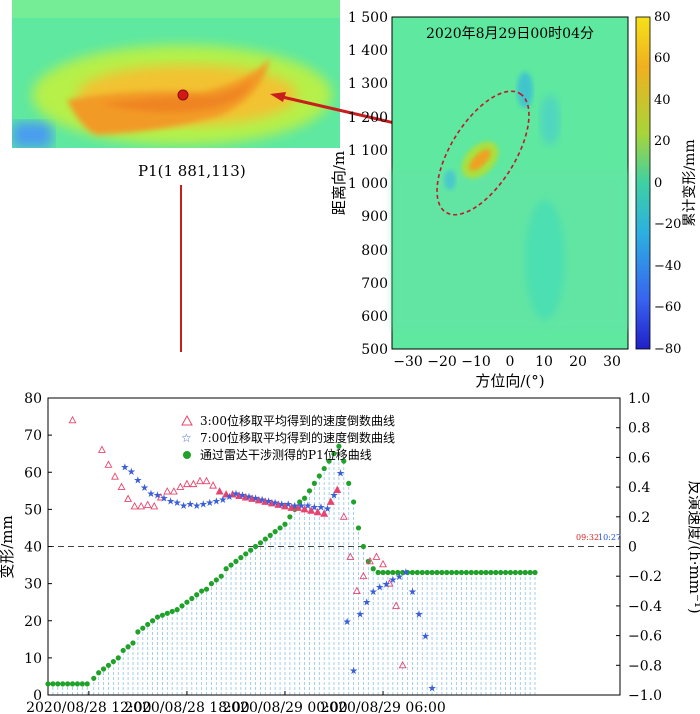 The height and width of the screenshot is (714, 700). I want to click on right-tick-label: 1.0, so click(639, 399).